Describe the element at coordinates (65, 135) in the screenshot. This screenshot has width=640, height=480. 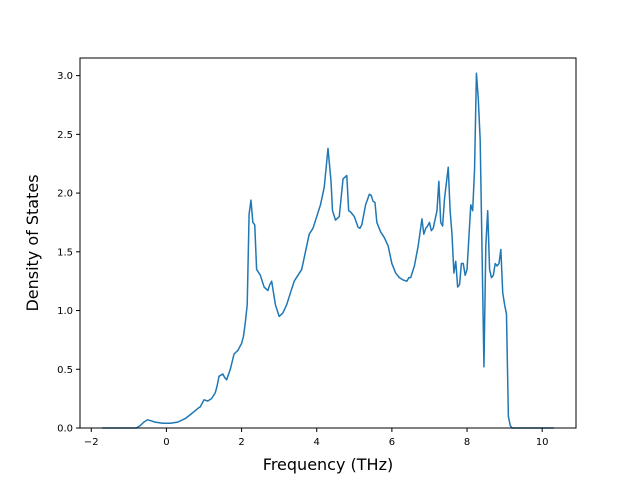
I see `y-tick-label: 2.5` at that location.